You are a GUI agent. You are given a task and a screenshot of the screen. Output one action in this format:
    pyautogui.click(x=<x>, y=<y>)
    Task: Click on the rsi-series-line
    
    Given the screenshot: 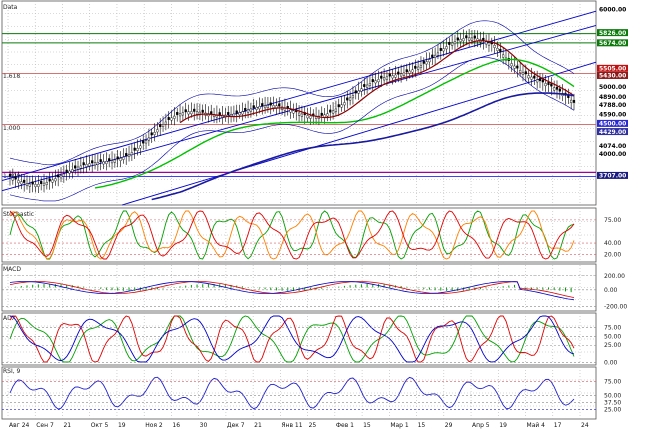 What is the action you would take?
    pyautogui.click(x=292, y=393)
    